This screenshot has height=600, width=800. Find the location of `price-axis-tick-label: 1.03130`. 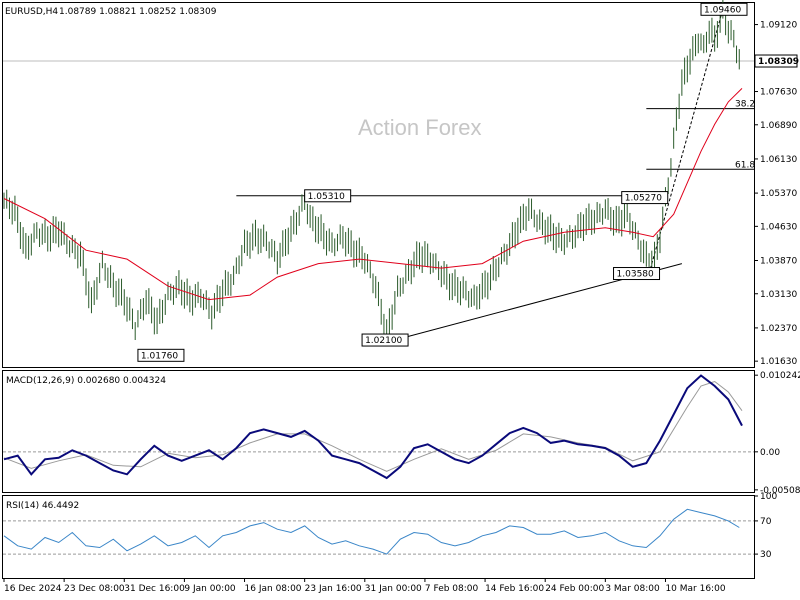

price-axis-tick-label: 1.03130 is located at coordinates (778, 295).